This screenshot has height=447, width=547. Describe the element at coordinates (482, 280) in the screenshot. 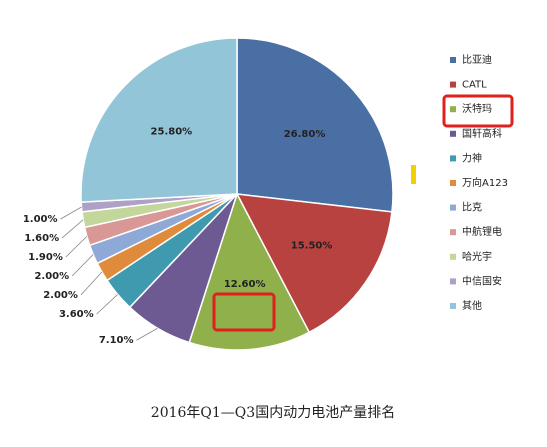

I see `legend-label: 中信国安` at that location.